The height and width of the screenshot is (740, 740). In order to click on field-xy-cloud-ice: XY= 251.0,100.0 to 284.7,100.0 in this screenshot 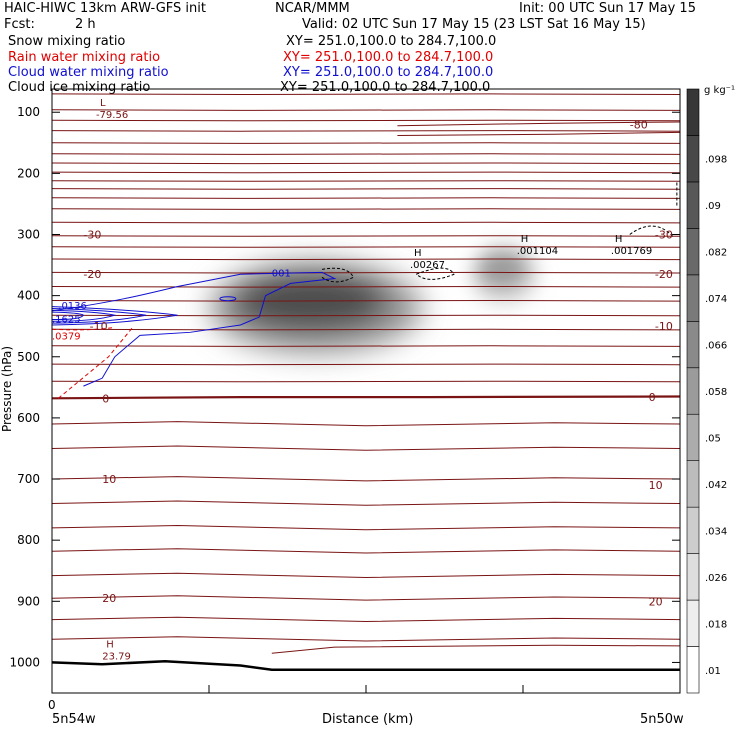, I will do `click(385, 87)`.